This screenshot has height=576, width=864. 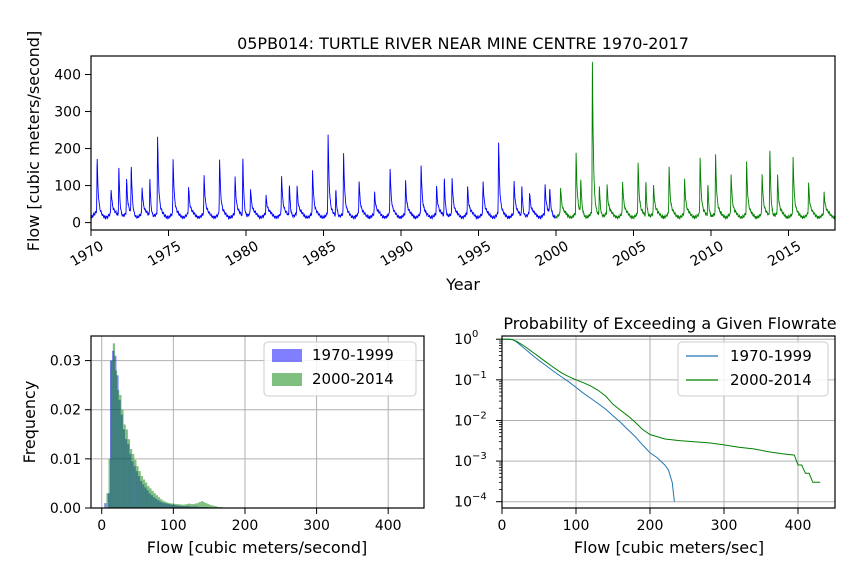 I want to click on exceedance-ytick-exponent: 0, so click(x=475, y=334).